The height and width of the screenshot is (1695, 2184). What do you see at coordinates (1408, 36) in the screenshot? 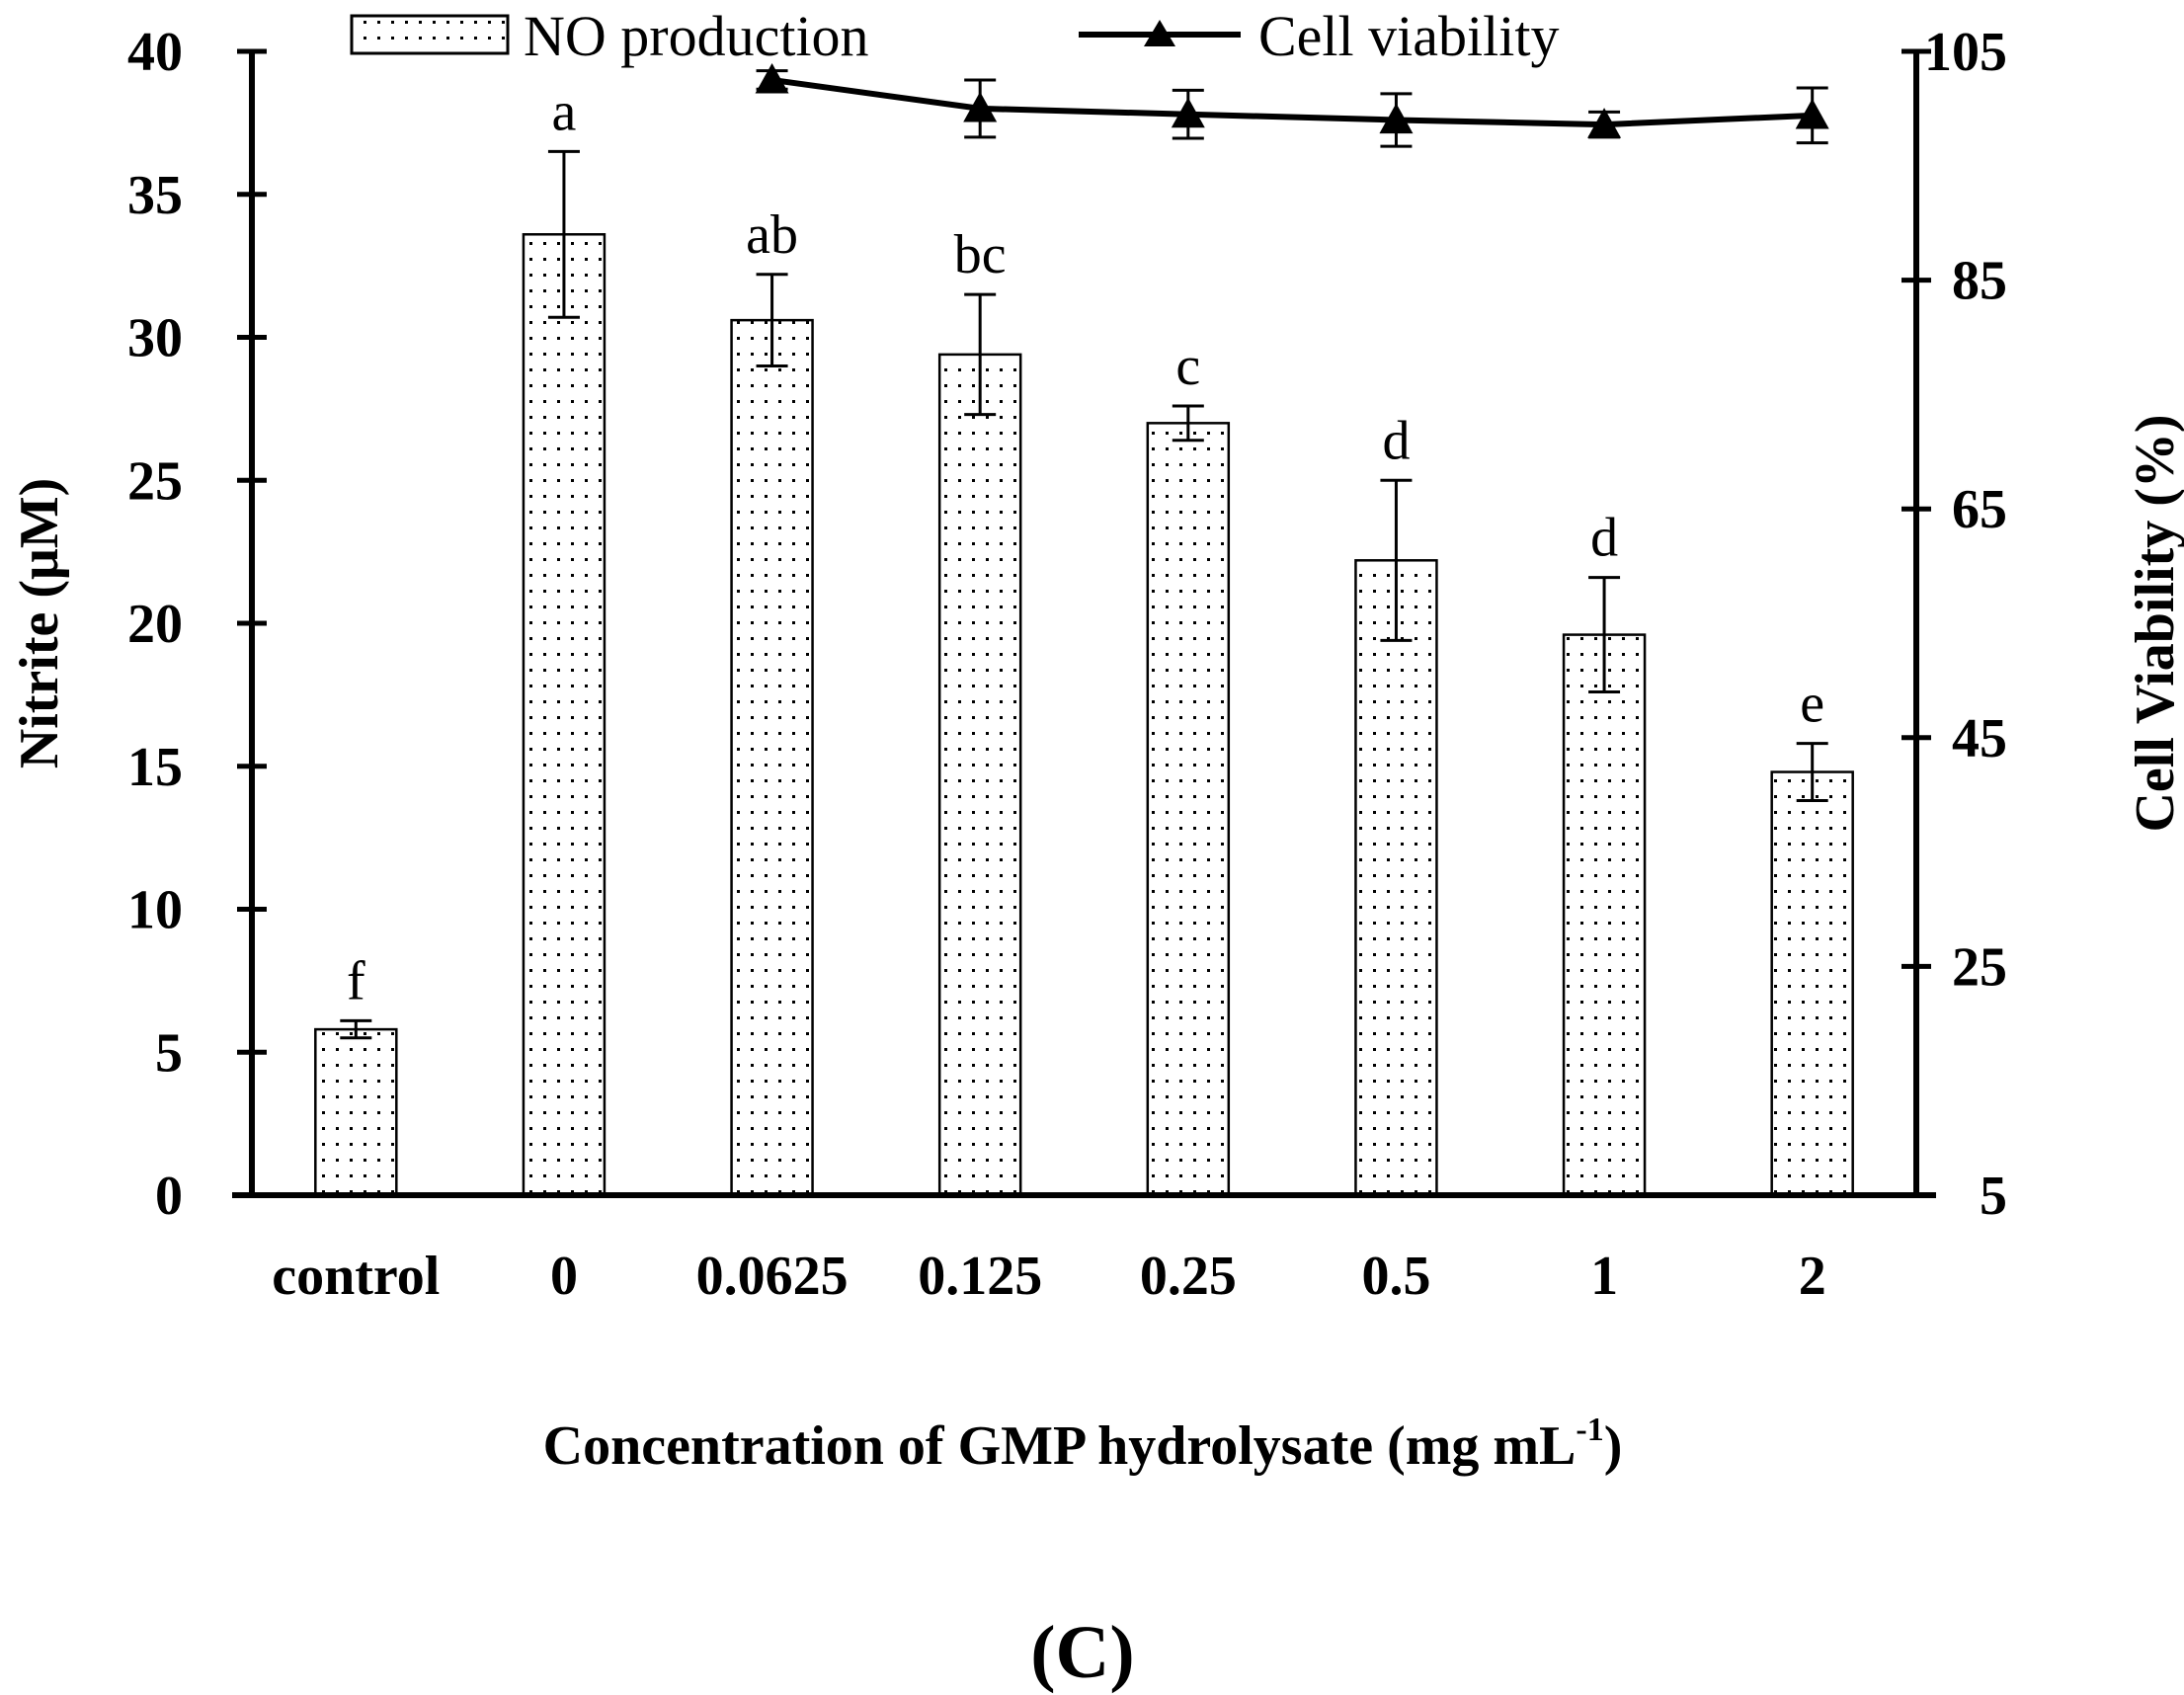
I see `legend-line-label: Cell viability` at bounding box center [1408, 36].